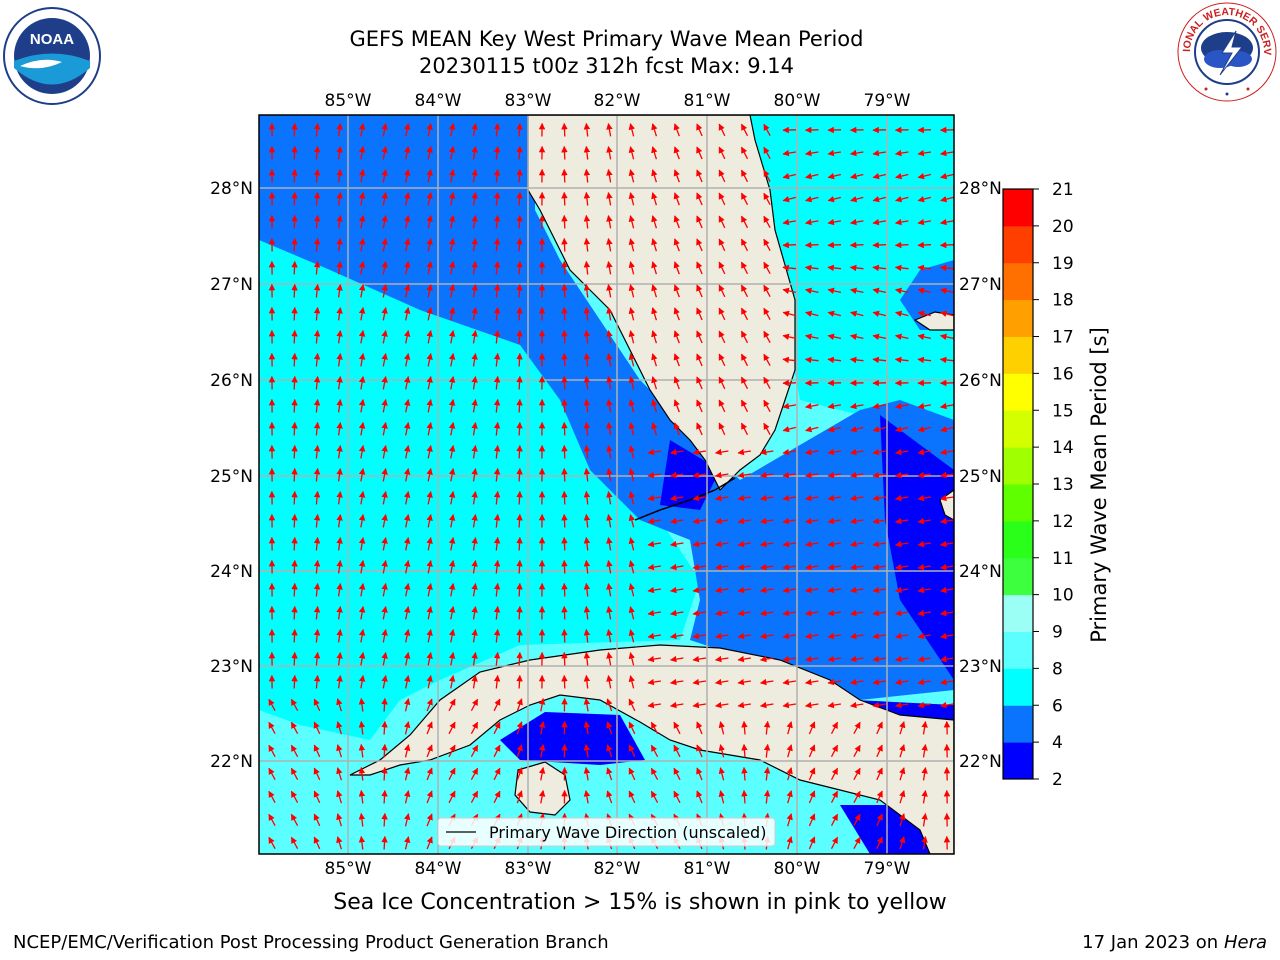 This screenshot has width=1280, height=960. I want to click on florida-land, so click(661, 303).